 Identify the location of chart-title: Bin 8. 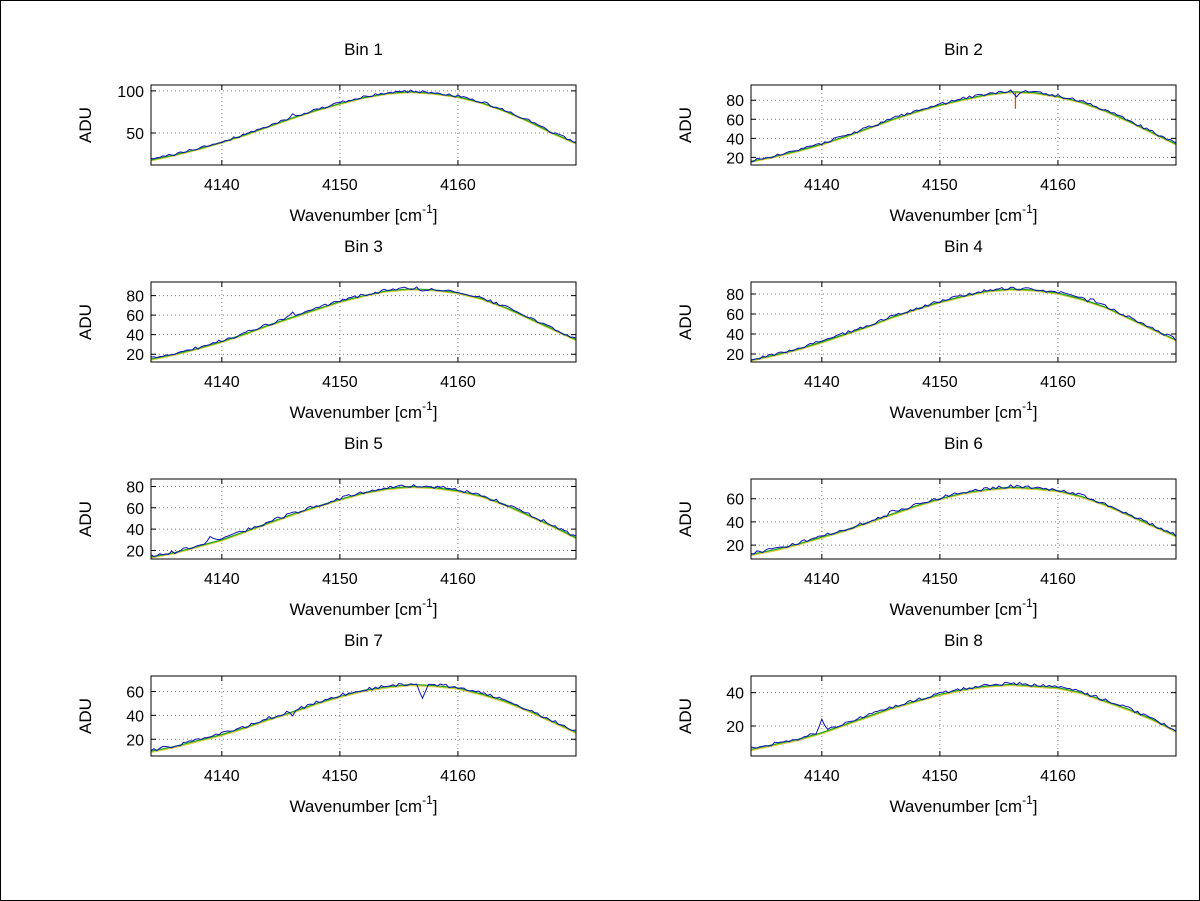
(963, 640).